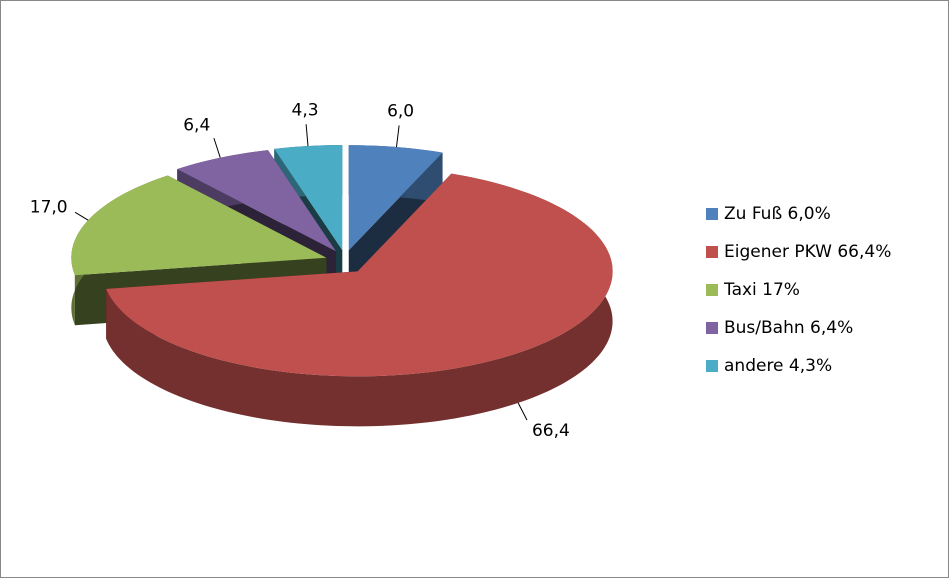 This screenshot has height=583, width=950. What do you see at coordinates (551, 431) in the screenshot?
I see `data-label: 66,4` at bounding box center [551, 431].